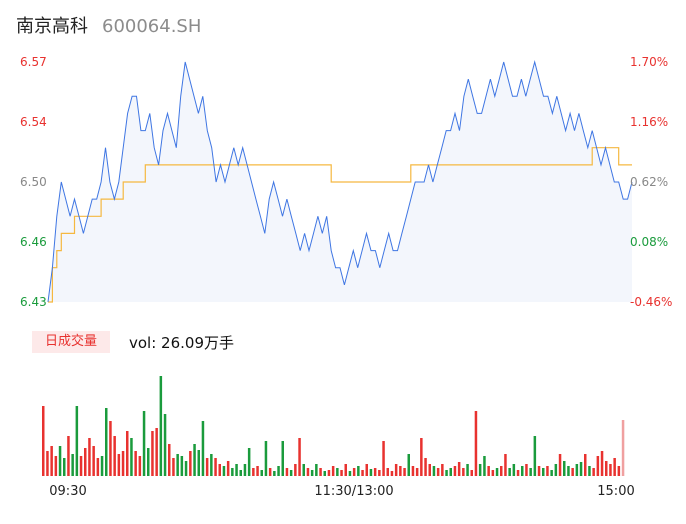 The width and height of the screenshot is (686, 524). What do you see at coordinates (33, 122) in the screenshot?
I see `price-tick-label: 6.54` at bounding box center [33, 122].